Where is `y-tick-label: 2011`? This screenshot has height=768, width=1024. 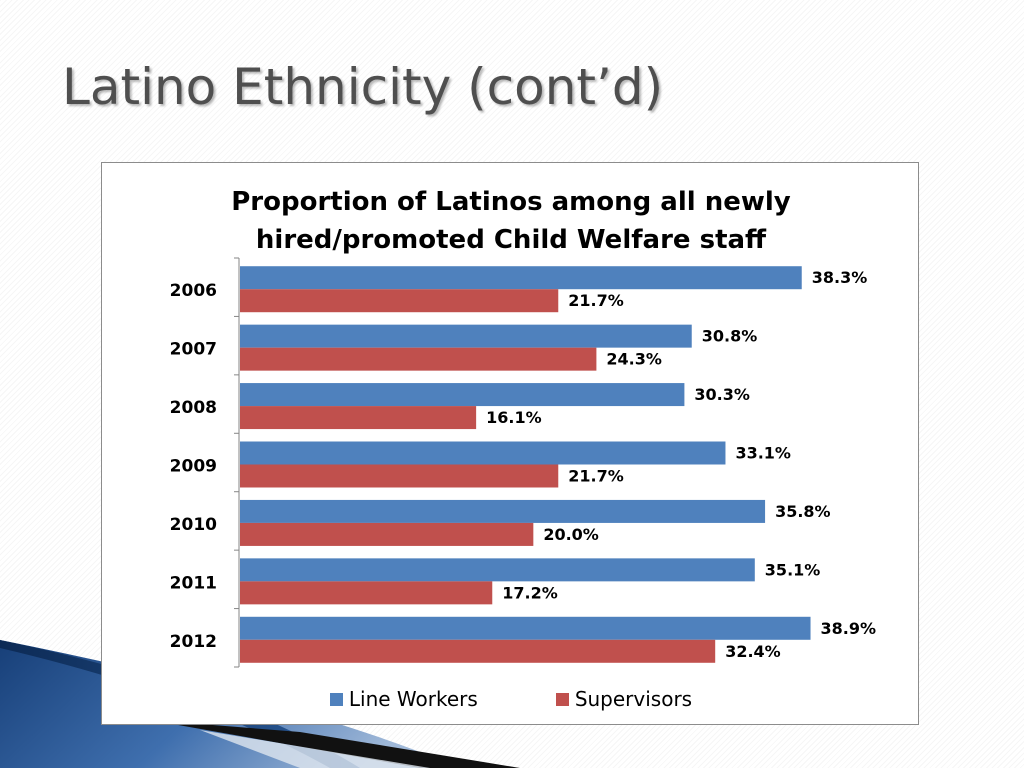
y-tick-label: 2011 is located at coordinates (193, 583).